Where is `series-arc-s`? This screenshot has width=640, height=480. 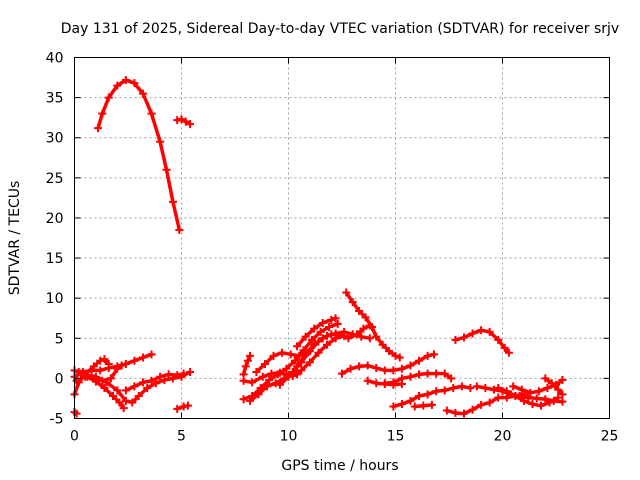
series-arc-s is located at coordinates (432, 396).